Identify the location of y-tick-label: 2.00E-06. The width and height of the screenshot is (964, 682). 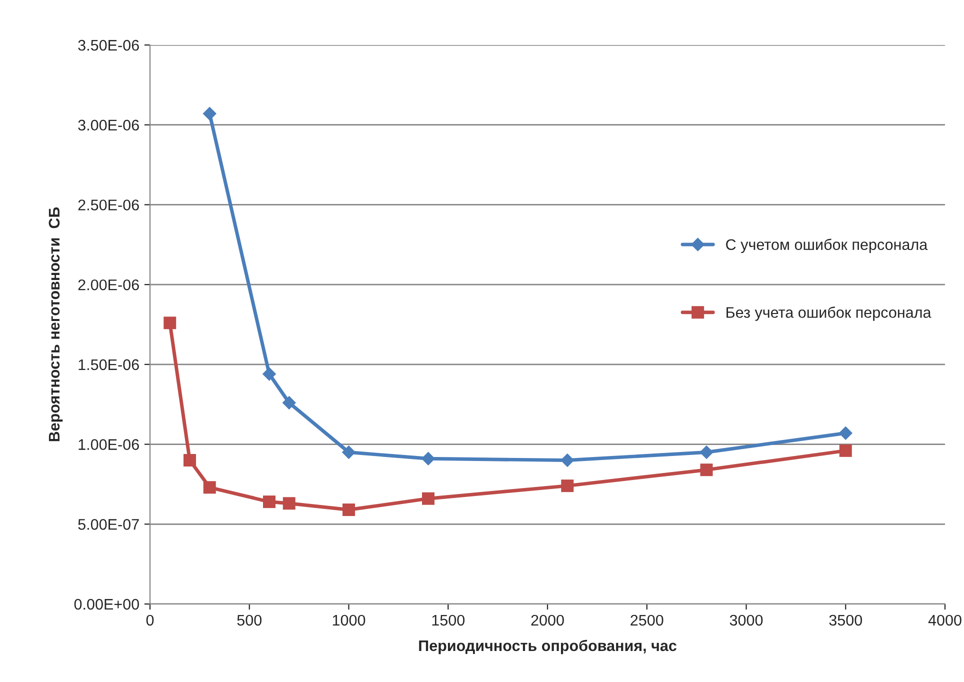
(108, 284).